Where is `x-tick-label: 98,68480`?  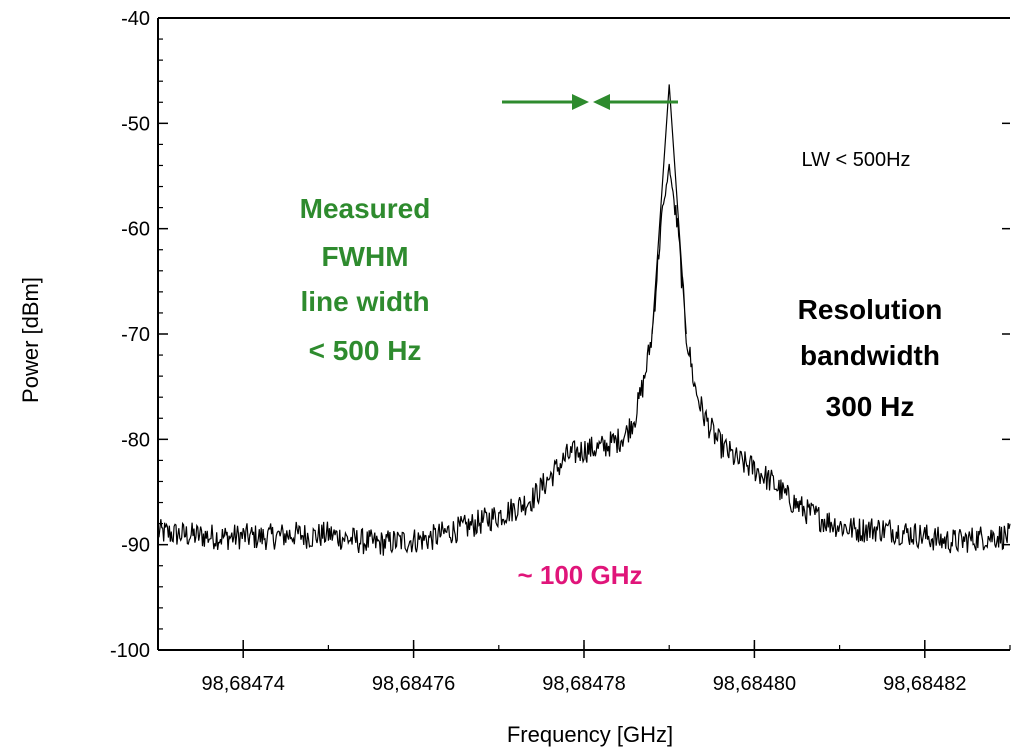 x-tick-label: 98,68480 is located at coordinates (754, 684).